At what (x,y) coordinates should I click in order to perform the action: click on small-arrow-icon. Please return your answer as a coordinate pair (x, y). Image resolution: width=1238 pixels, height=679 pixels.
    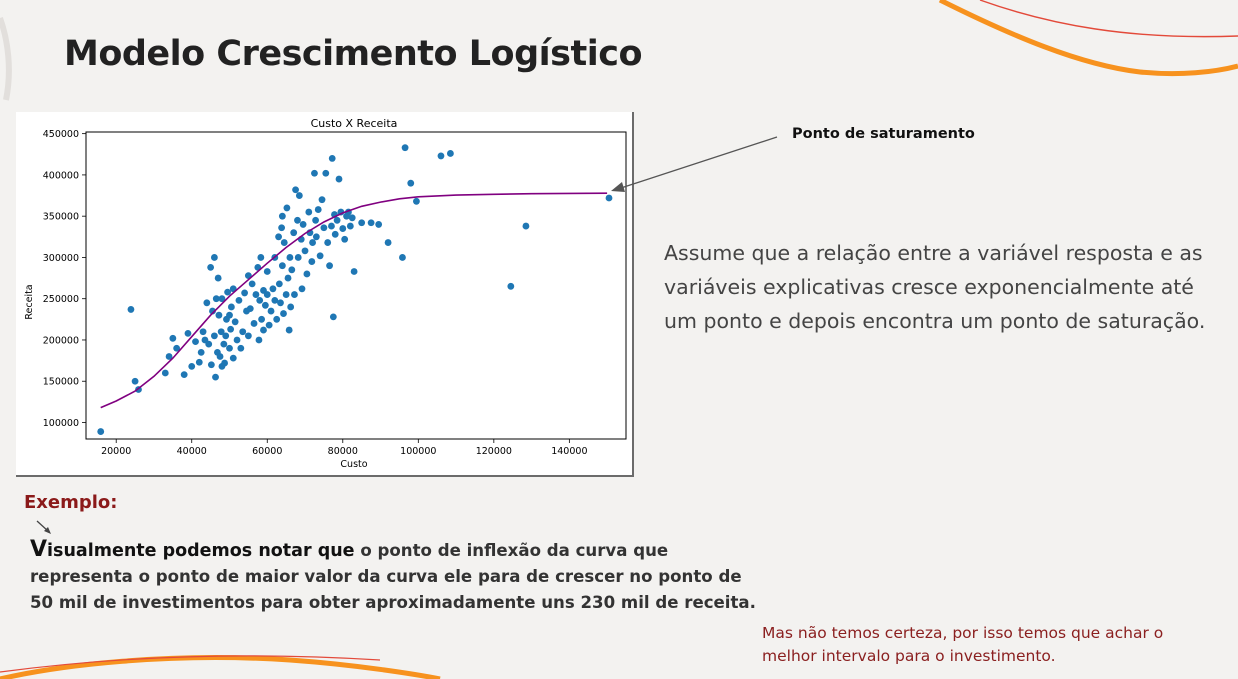
    Looking at the image, I should click on (43, 527).